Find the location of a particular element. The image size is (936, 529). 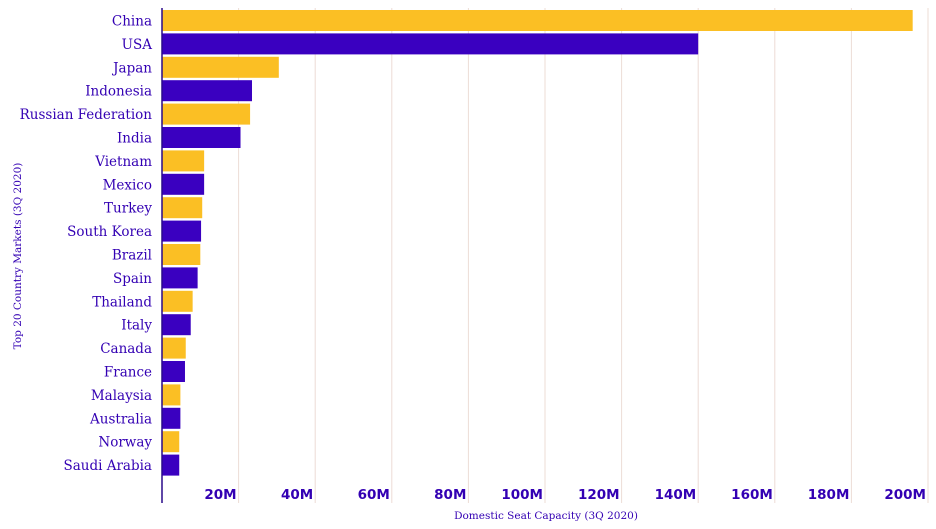

category-label: Brazil is located at coordinates (132, 256).